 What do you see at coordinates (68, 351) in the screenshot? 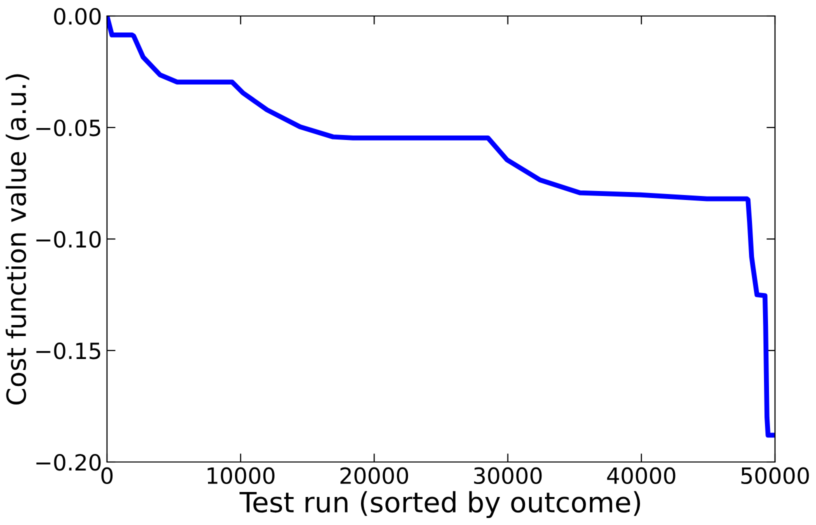
I see `y-tick-label: −0.15` at bounding box center [68, 351].